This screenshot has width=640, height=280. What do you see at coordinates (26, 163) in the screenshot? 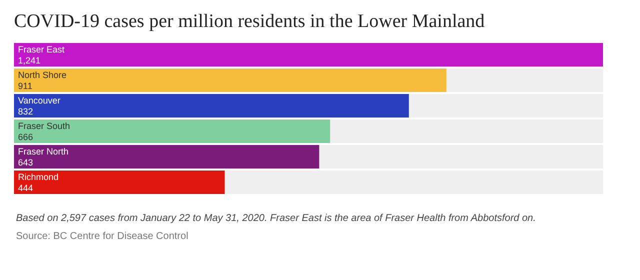
I see `data-label: 643` at bounding box center [26, 163].